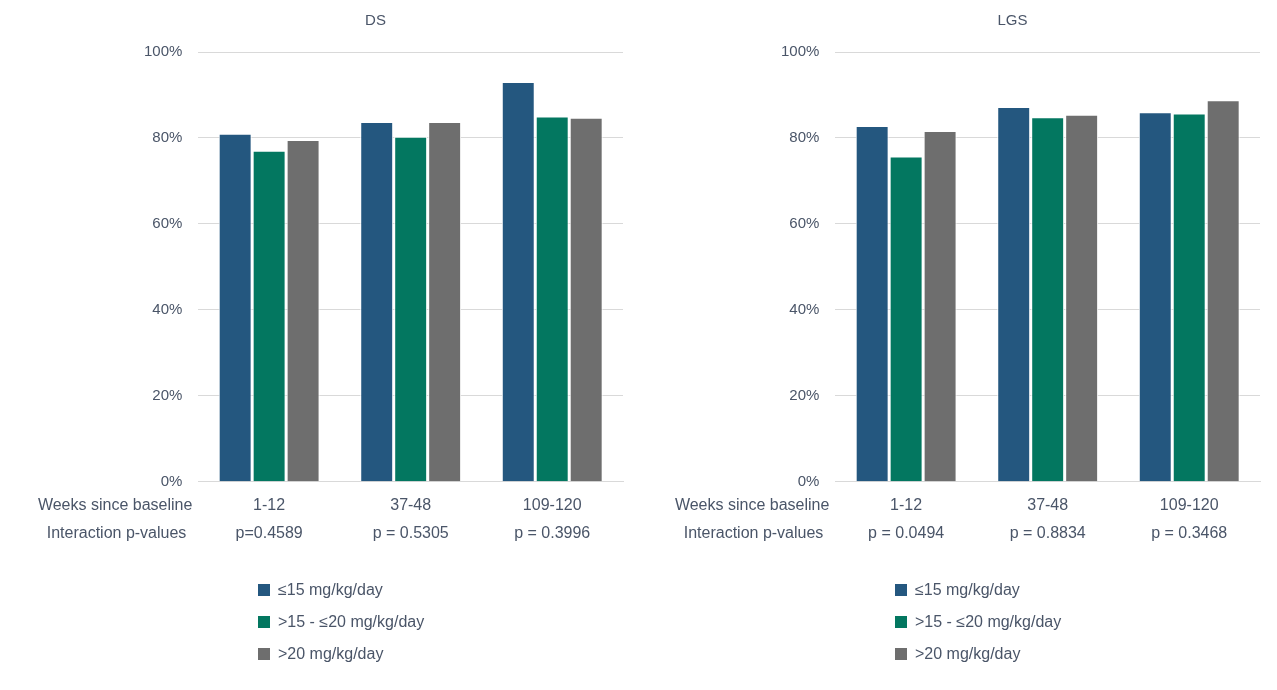 The image size is (1277, 690). What do you see at coordinates (906, 533) in the screenshot?
I see `text: p = 0.0494` at bounding box center [906, 533].